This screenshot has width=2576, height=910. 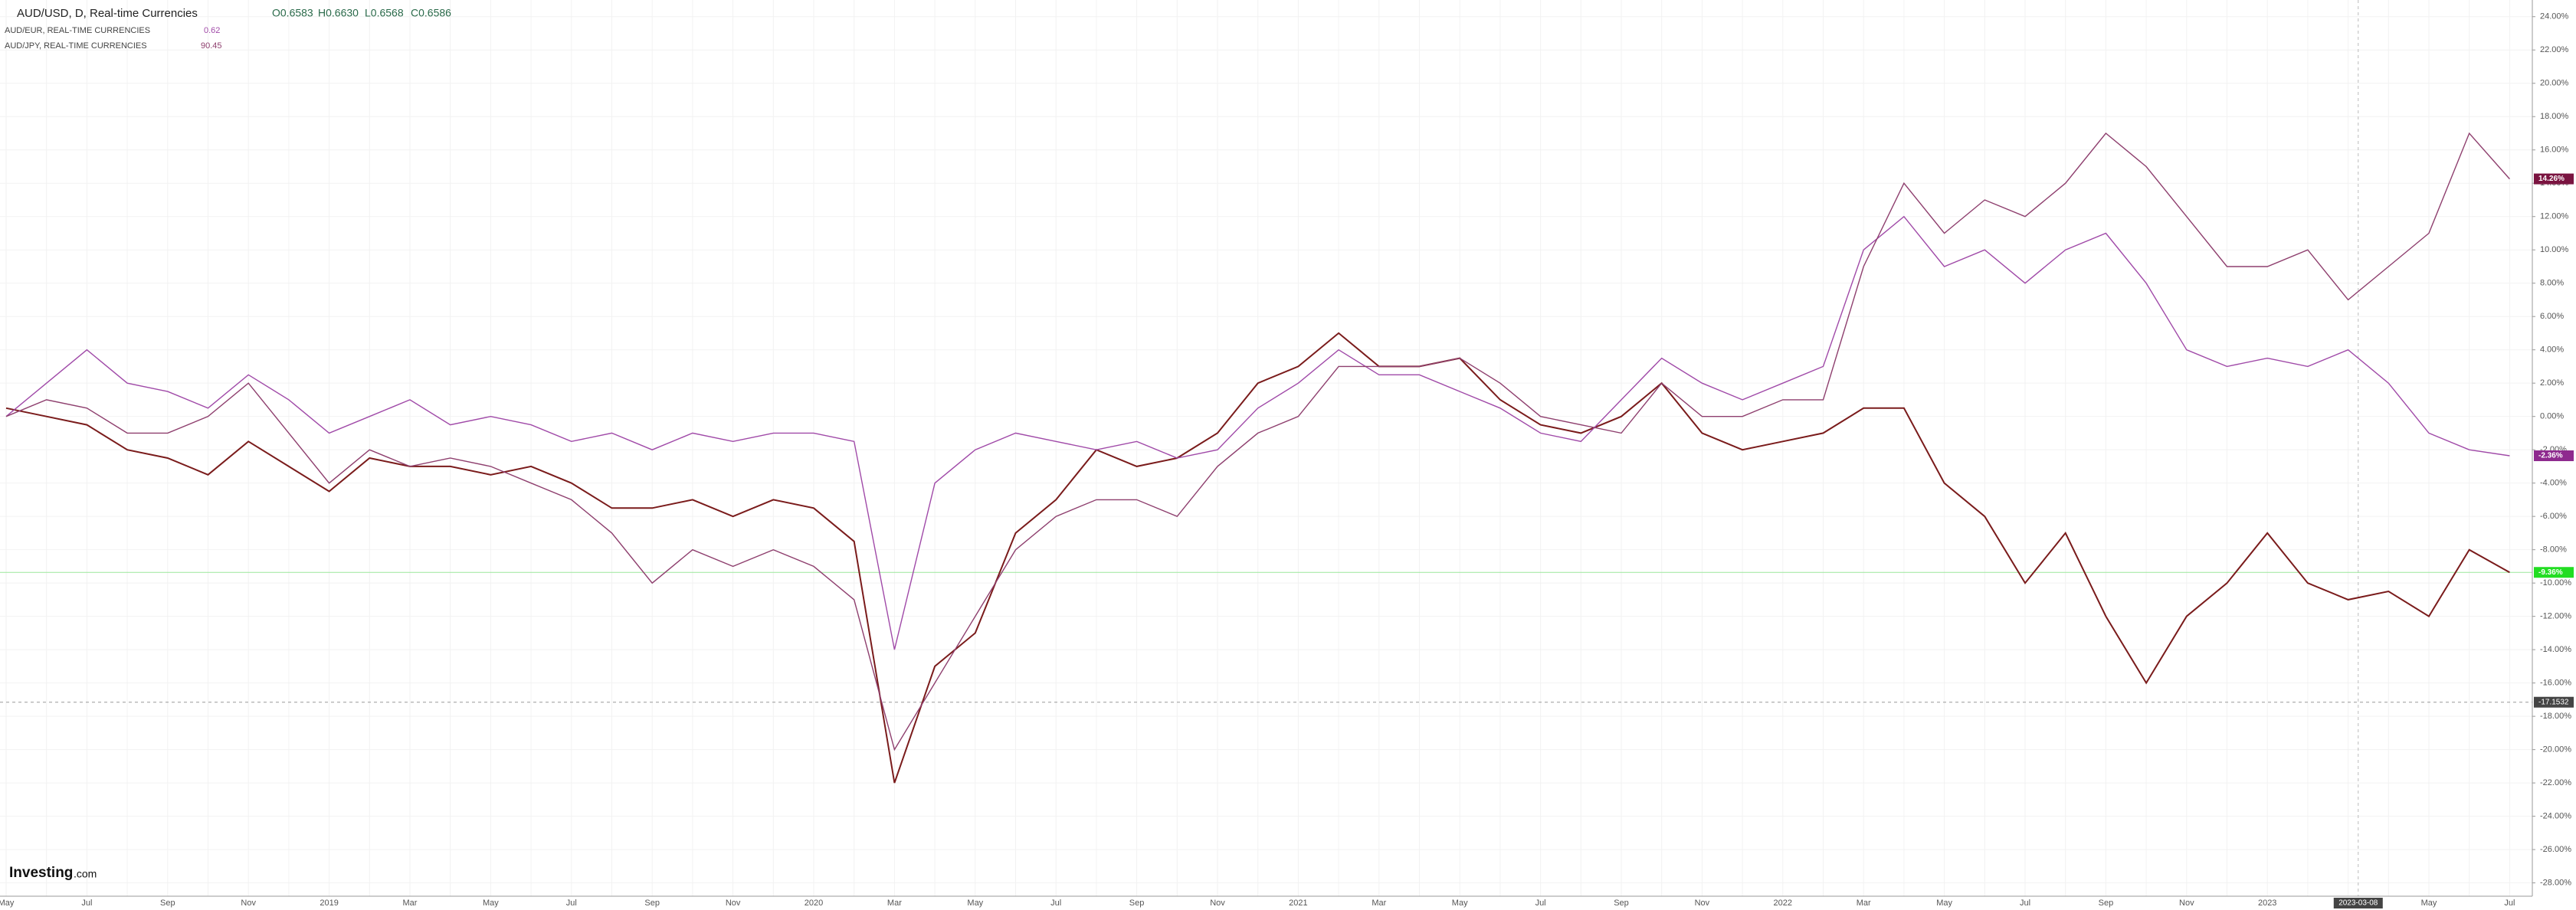 I want to click on y-tick-label: -26.00%, so click(x=2556, y=849).